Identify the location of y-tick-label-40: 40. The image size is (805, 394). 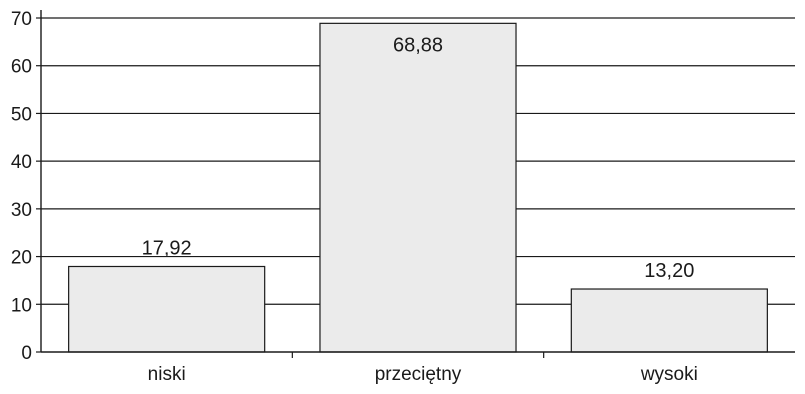
(21, 162).